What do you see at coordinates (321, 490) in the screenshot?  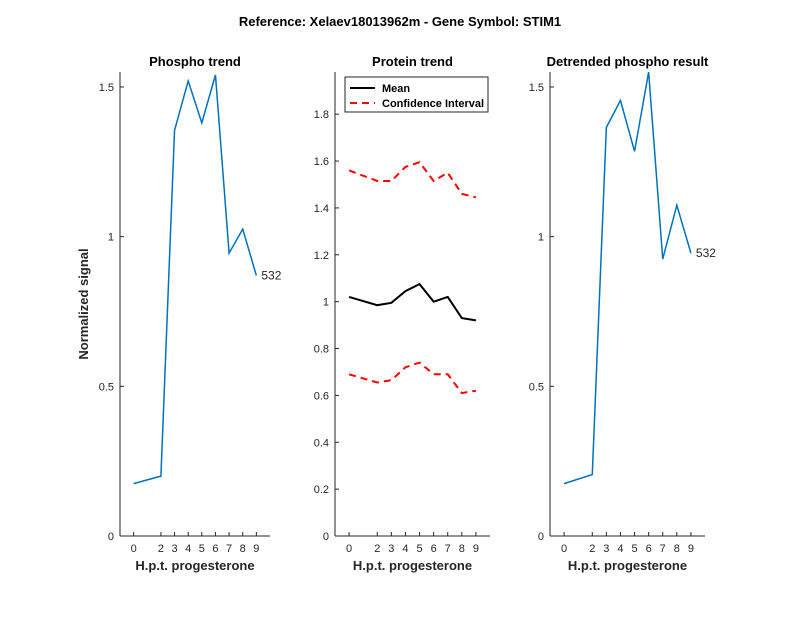 I see `y-tick-label: 0.2` at bounding box center [321, 490].